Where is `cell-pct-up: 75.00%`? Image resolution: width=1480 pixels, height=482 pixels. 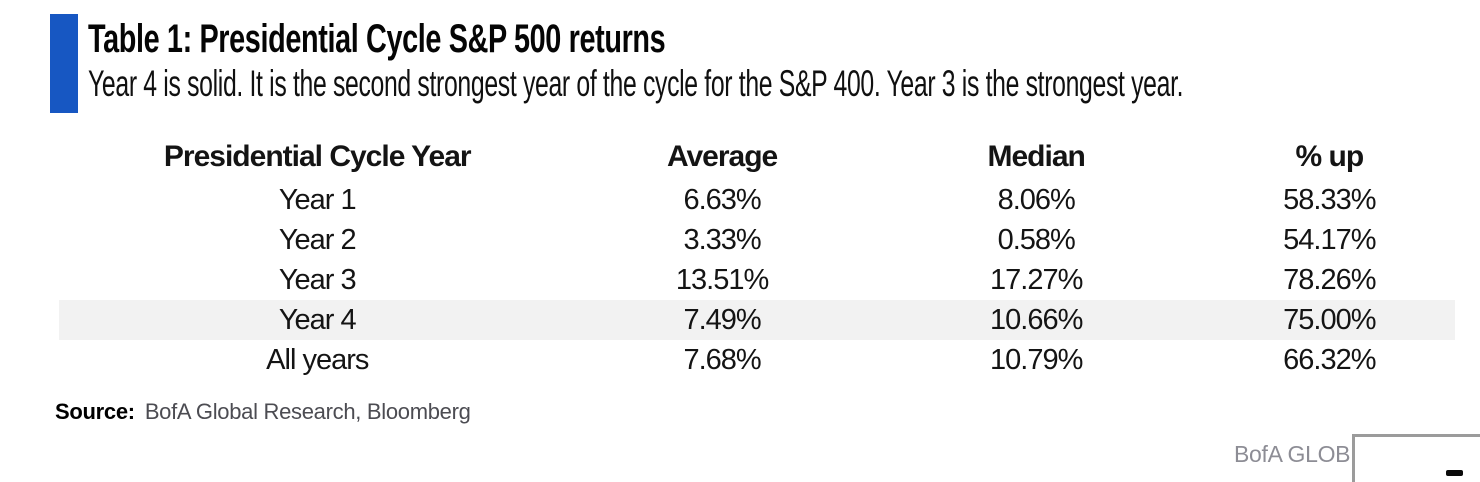
cell-pct-up: 75.00% is located at coordinates (1329, 319).